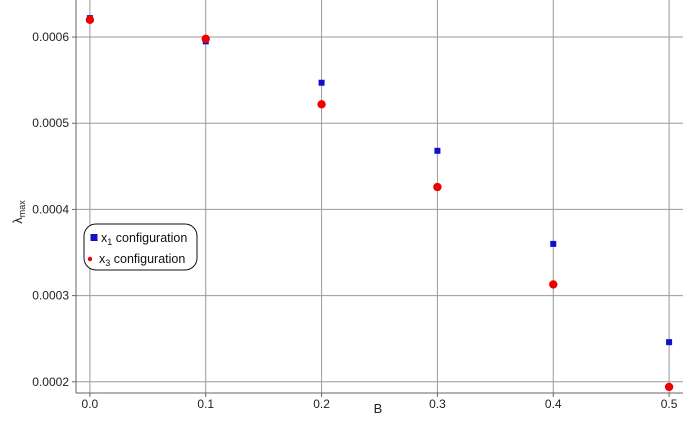  I want to click on legend-label-x3: x3 configuration, so click(142, 260).